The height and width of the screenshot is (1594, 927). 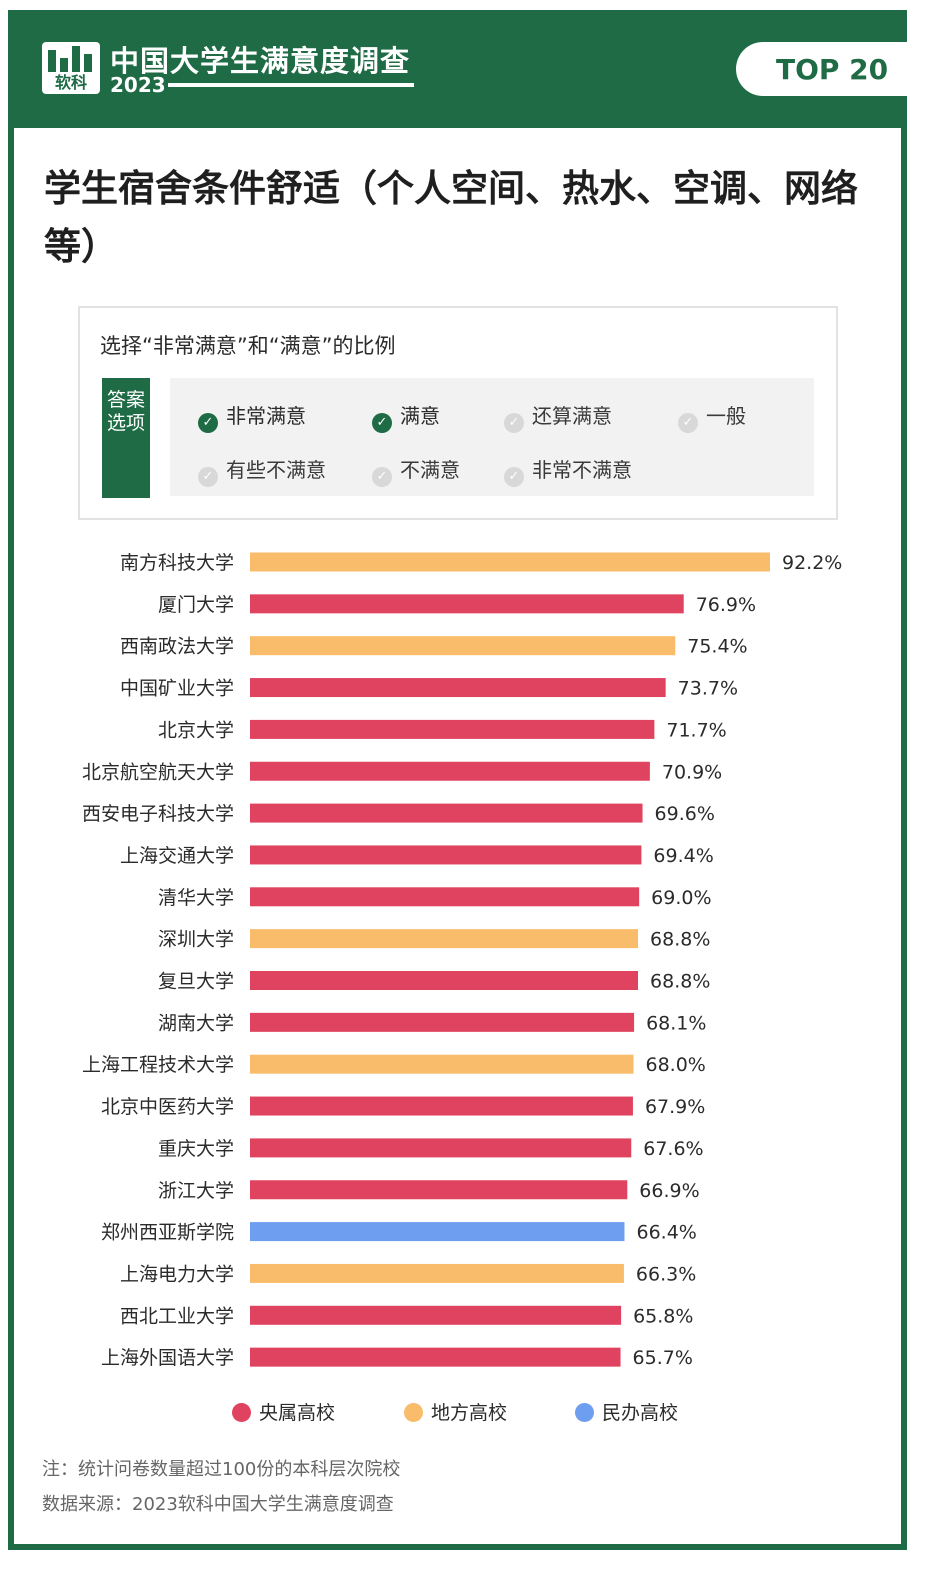 I want to click on category-label: 复旦大学, so click(x=196, y=982).